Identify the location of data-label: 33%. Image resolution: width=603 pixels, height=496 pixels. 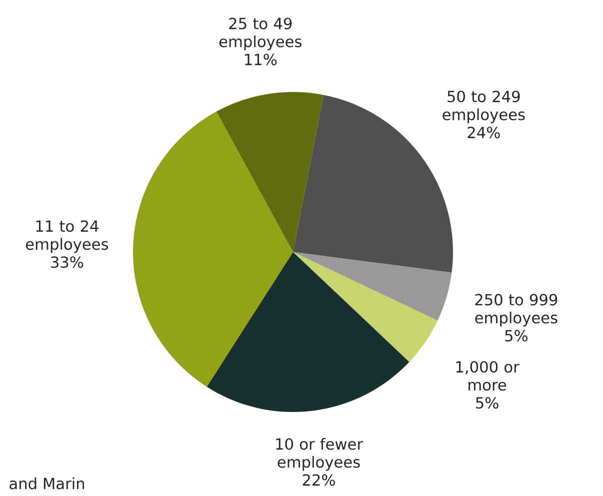
(67, 262).